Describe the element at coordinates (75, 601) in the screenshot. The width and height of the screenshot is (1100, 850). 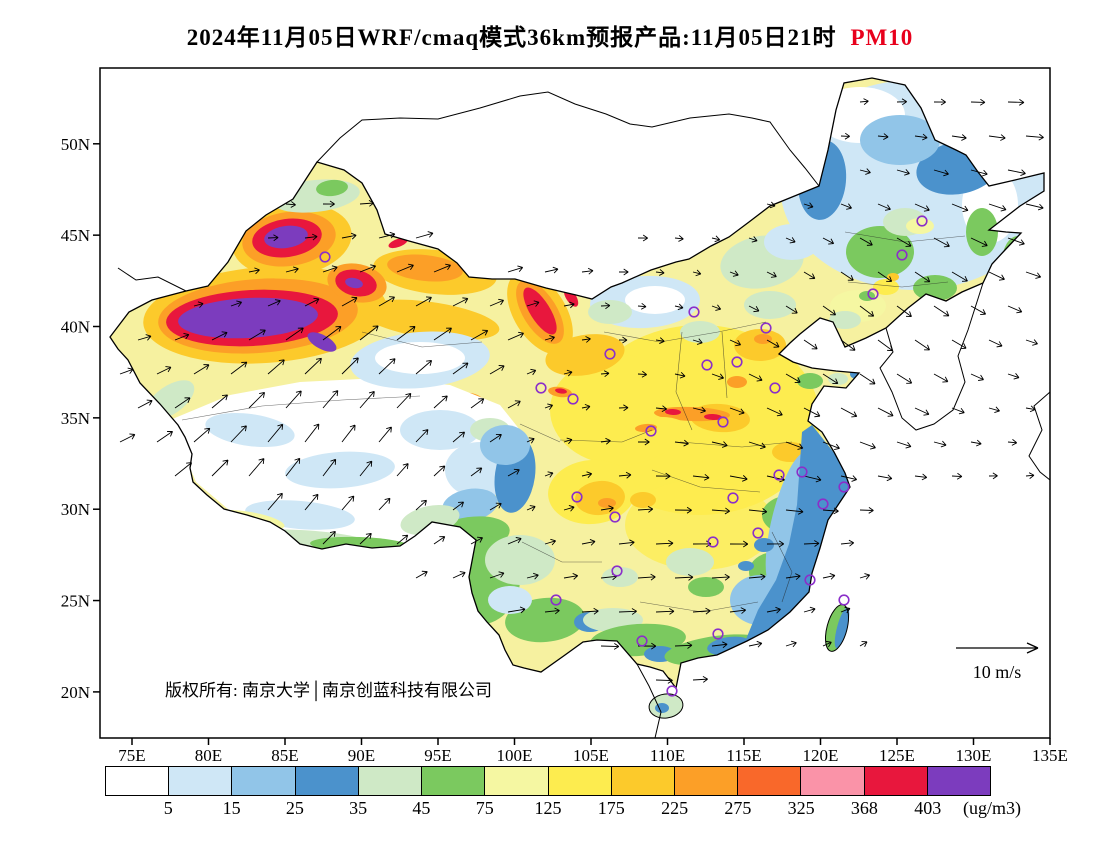
I see `lat-label: 25N` at that location.